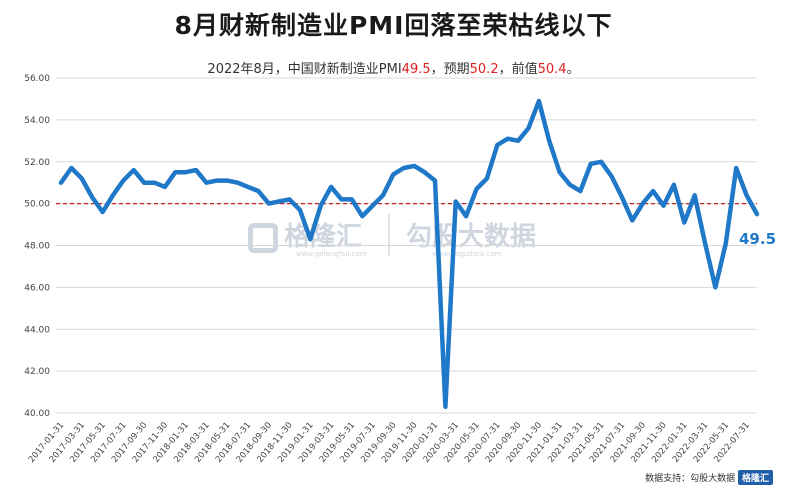 Image resolution: width=787 pixels, height=488 pixels. Describe the element at coordinates (304, 69) in the screenshot. I see `subtitle-prefix: 2022年8月，中国财新制造业PMI` at that location.